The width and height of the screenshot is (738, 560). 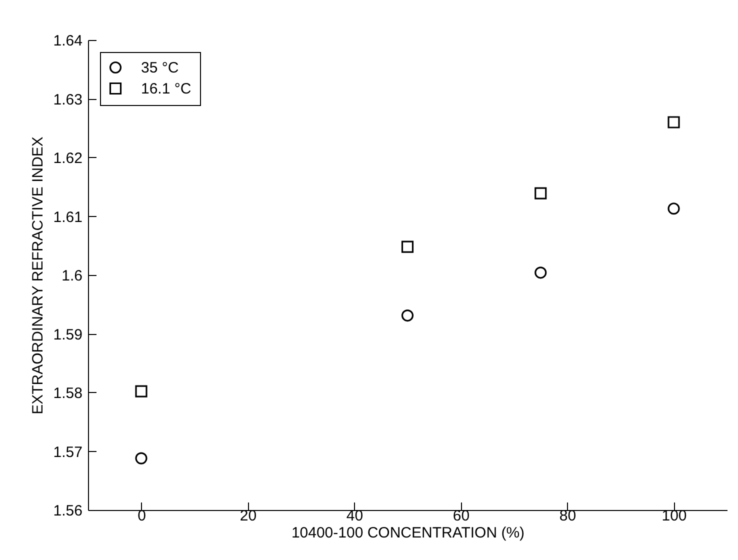 What do you see at coordinates (67, 217) in the screenshot?
I see `y-tick-label: 1.61` at bounding box center [67, 217].